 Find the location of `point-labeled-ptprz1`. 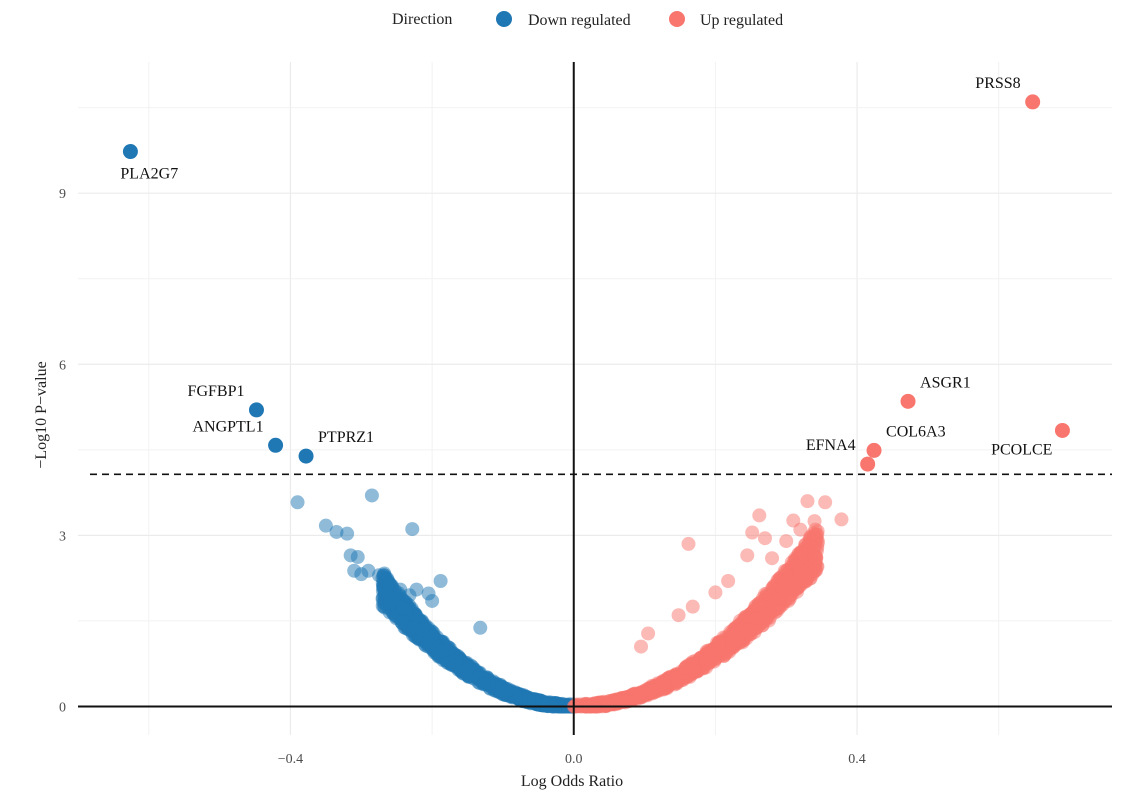

point-labeled-ptprz1 is located at coordinates (306, 456).